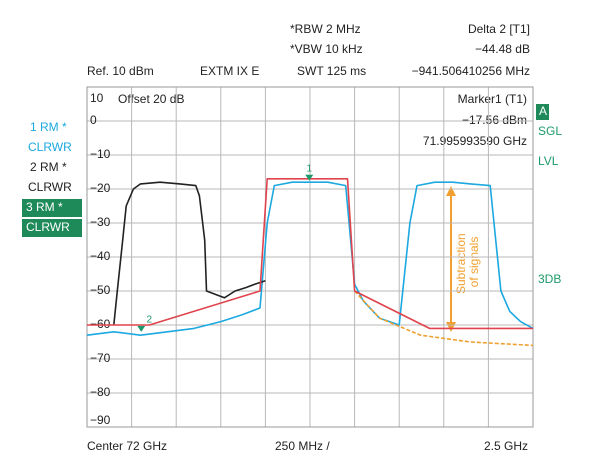 Image resolution: width=592 pixels, height=473 pixels. Describe the element at coordinates (502, 49) in the screenshot. I see `delta-level: −44.48 dB` at that location.